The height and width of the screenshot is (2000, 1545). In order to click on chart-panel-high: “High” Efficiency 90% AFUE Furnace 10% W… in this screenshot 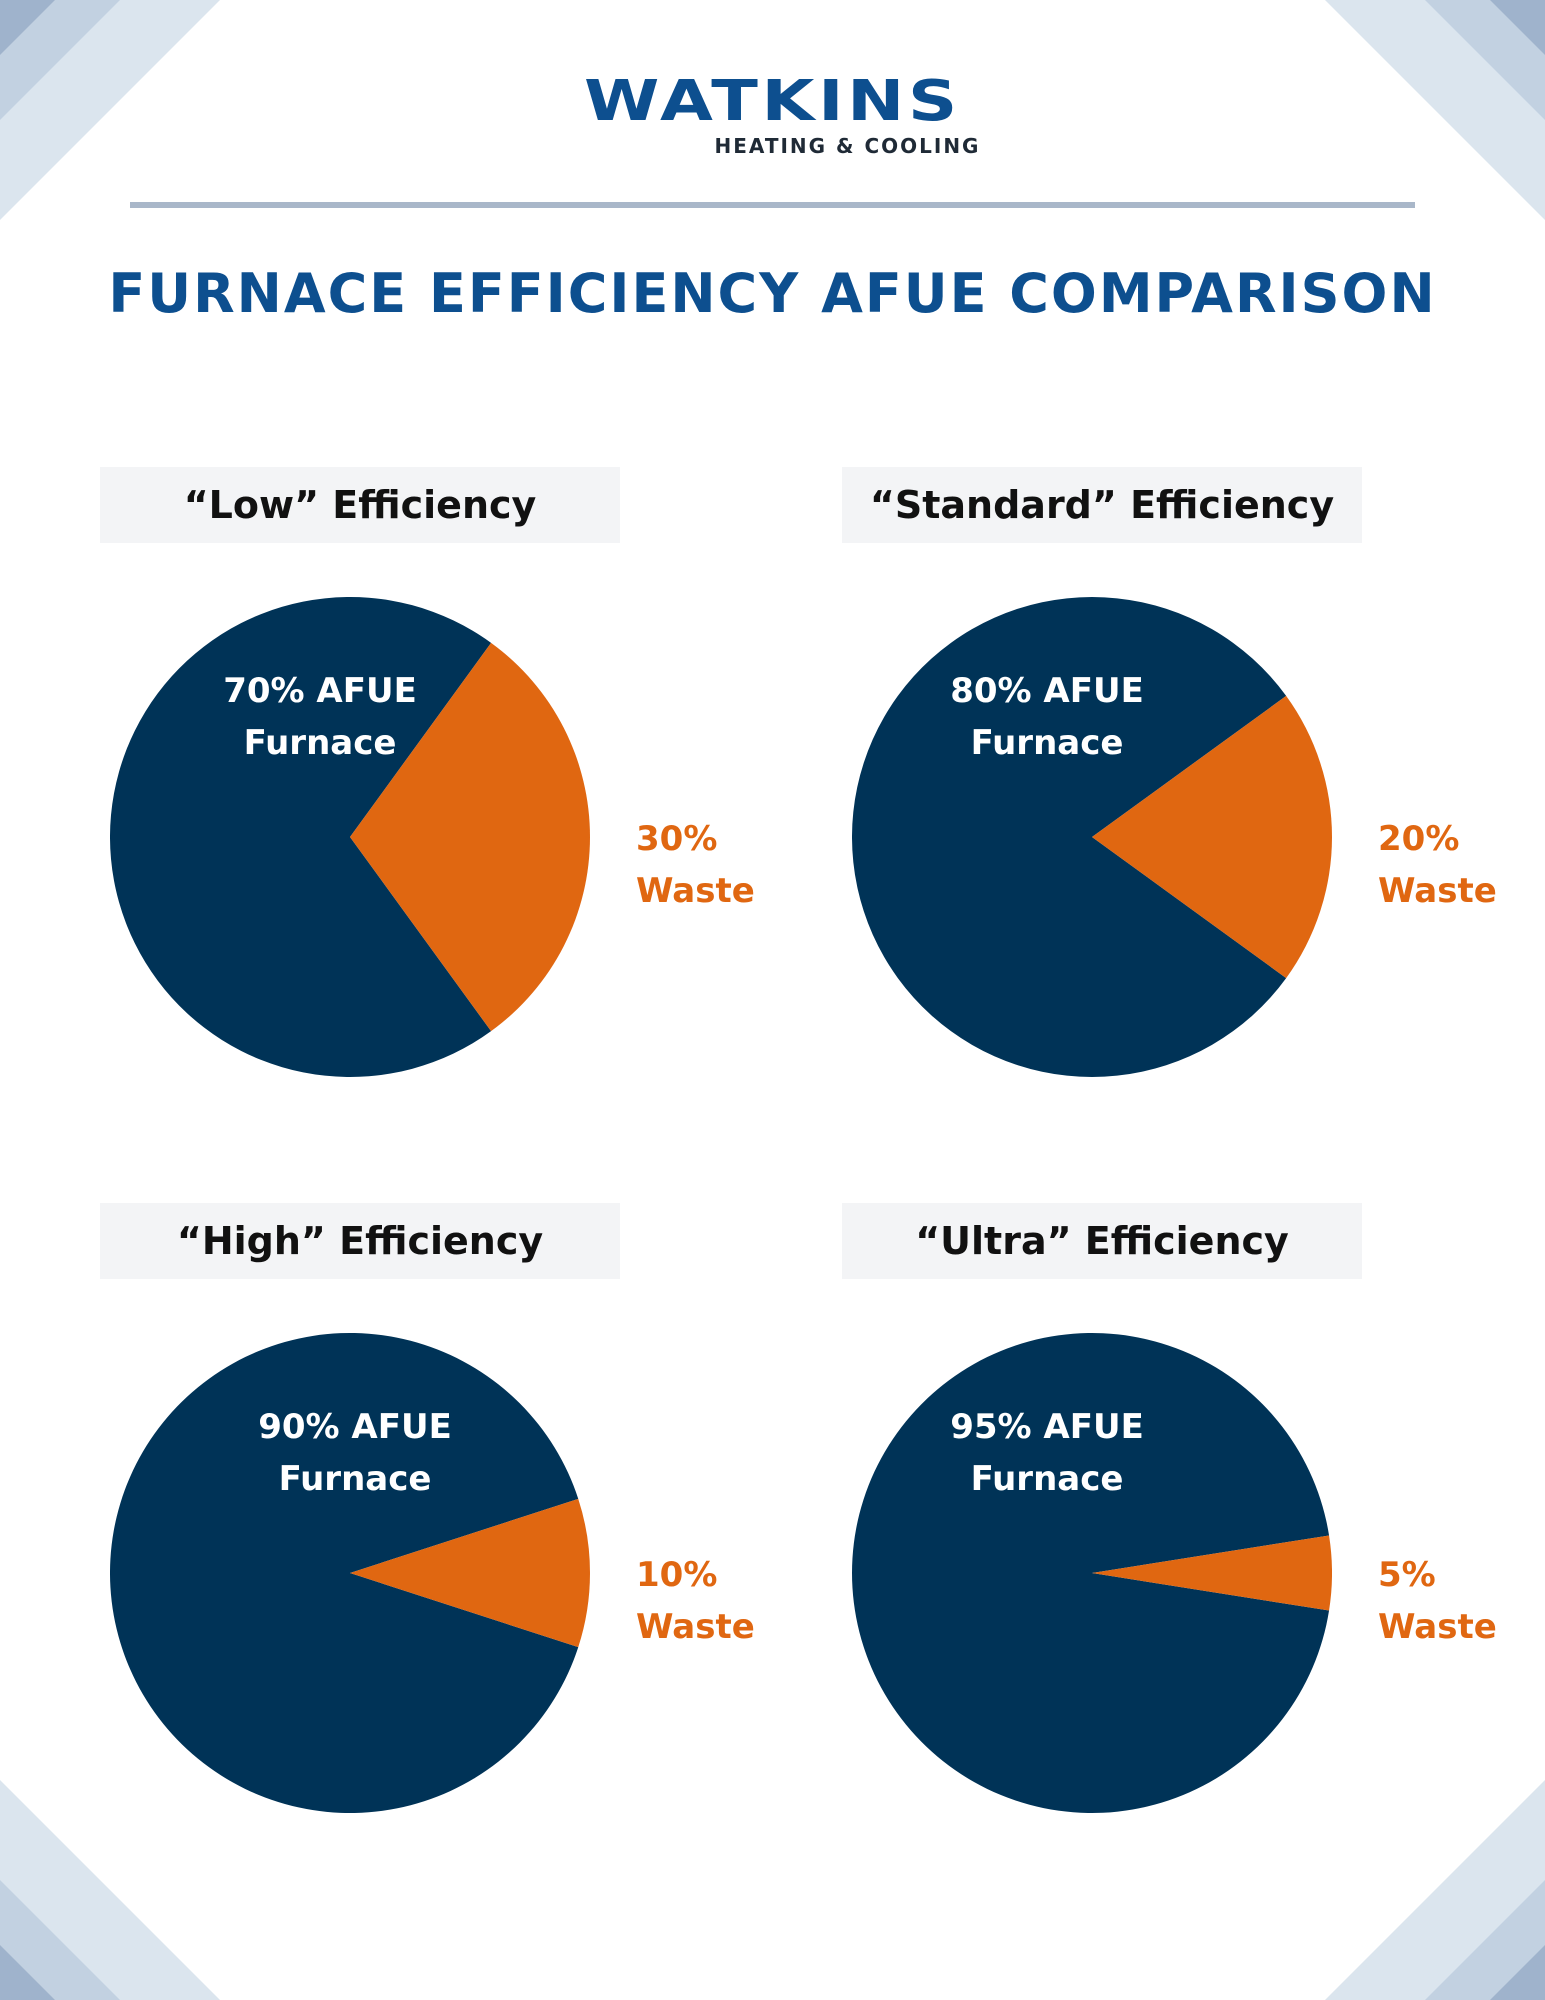, I will do `click(450, 1533)`.